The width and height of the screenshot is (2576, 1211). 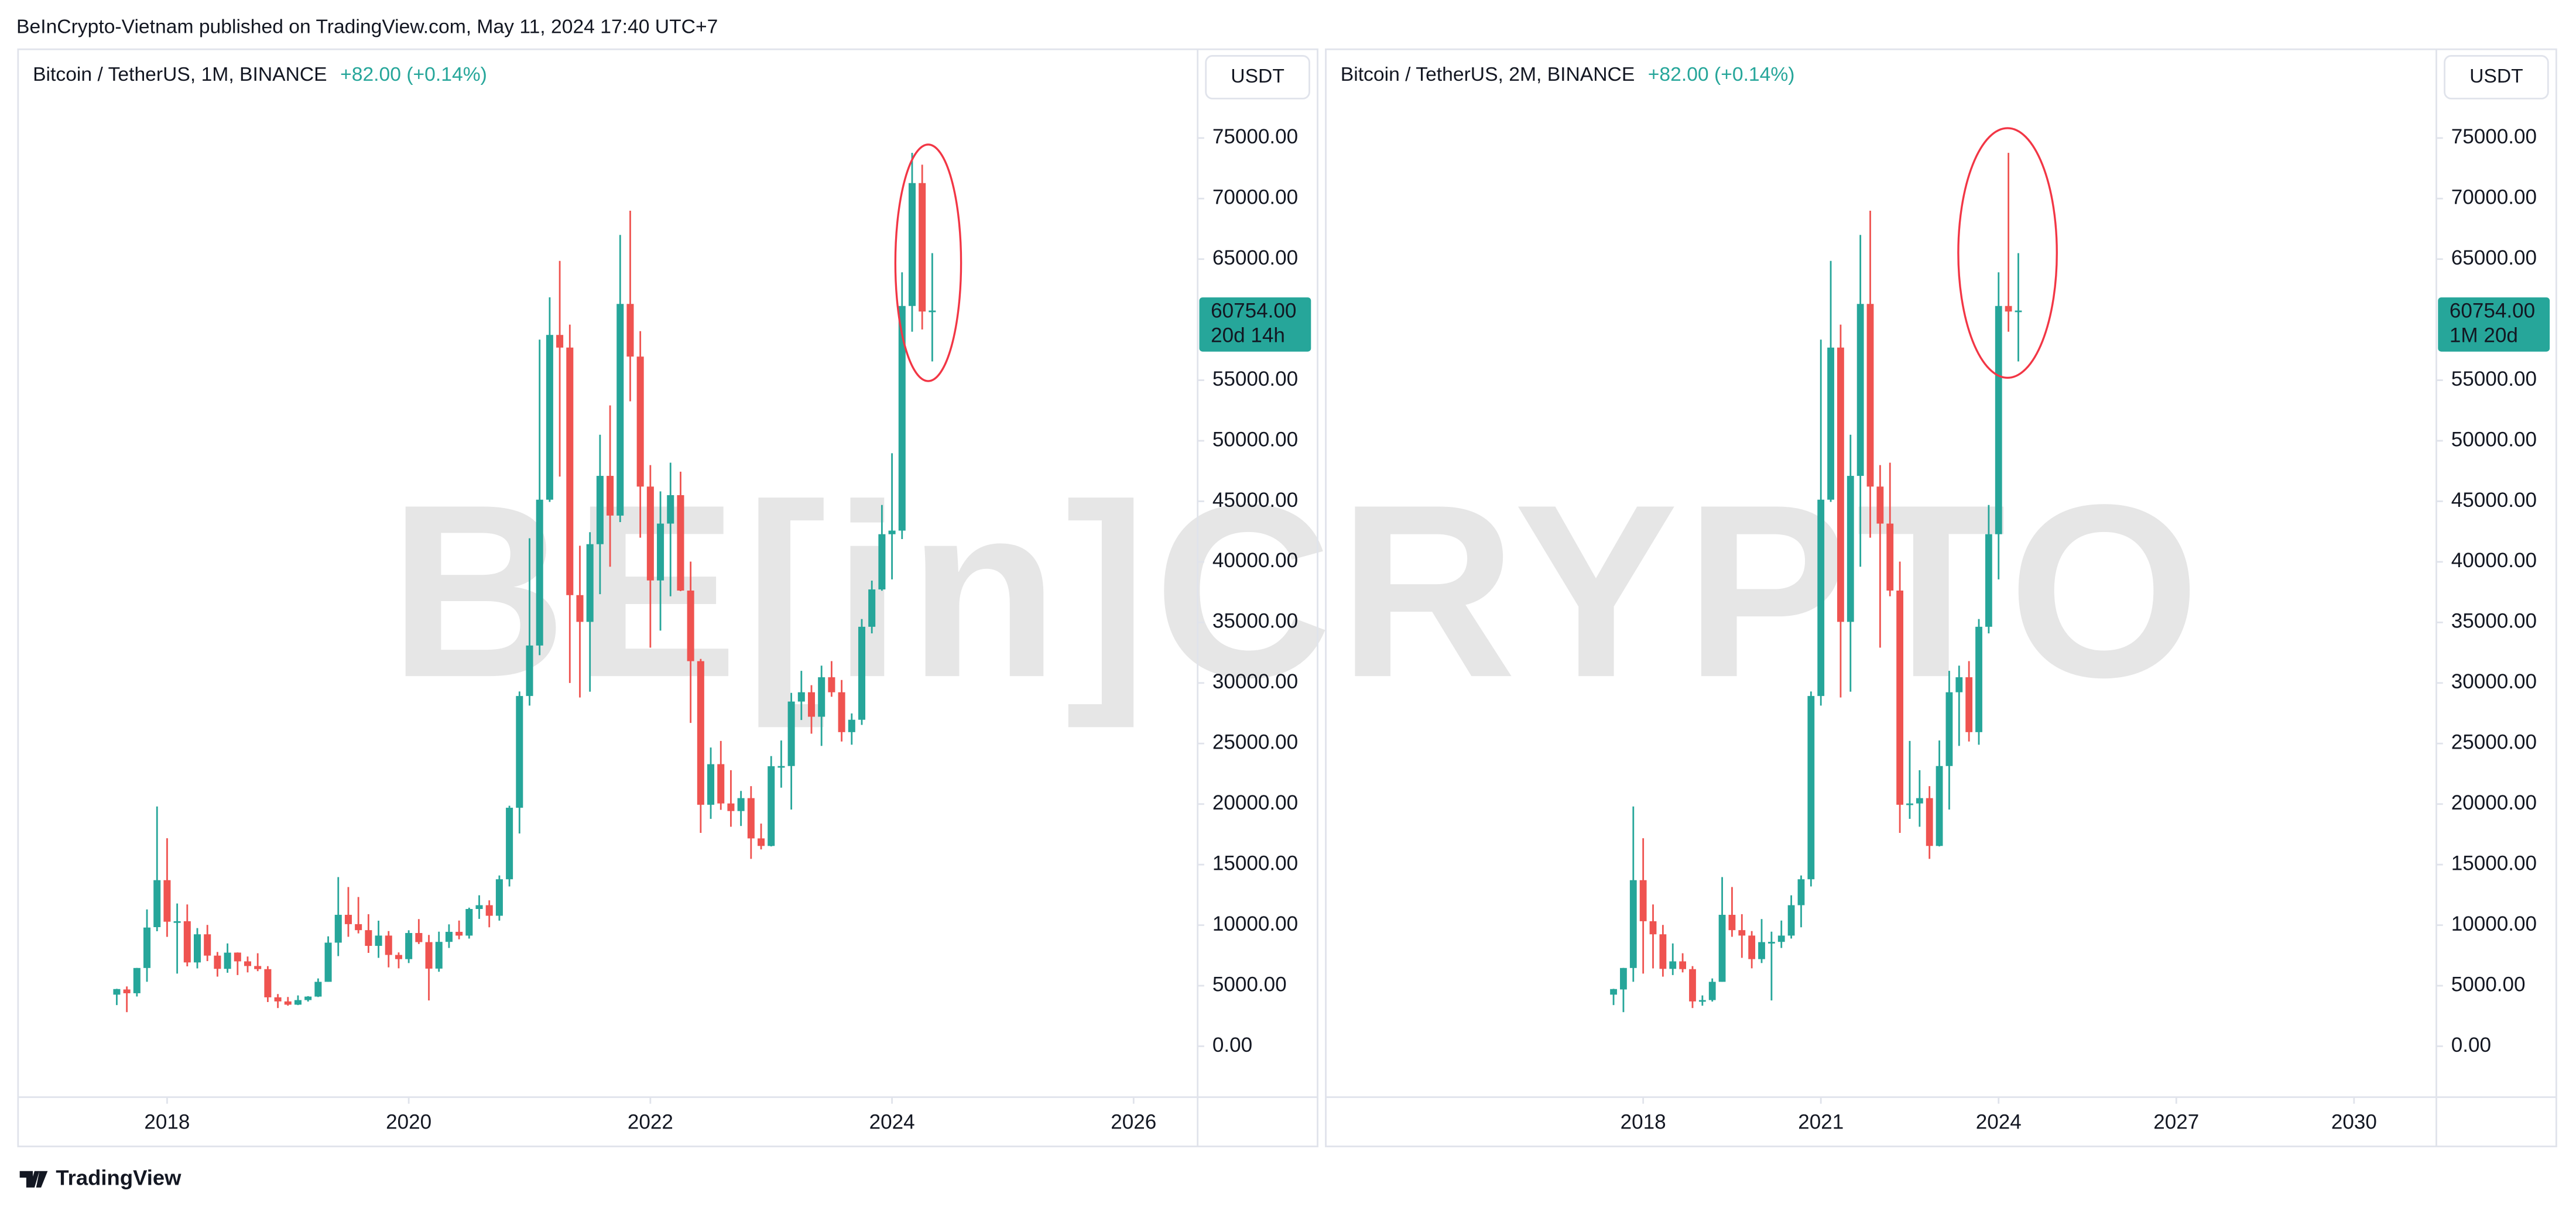 I want to click on y-tick-label: 65000.00, so click(x=2494, y=258).